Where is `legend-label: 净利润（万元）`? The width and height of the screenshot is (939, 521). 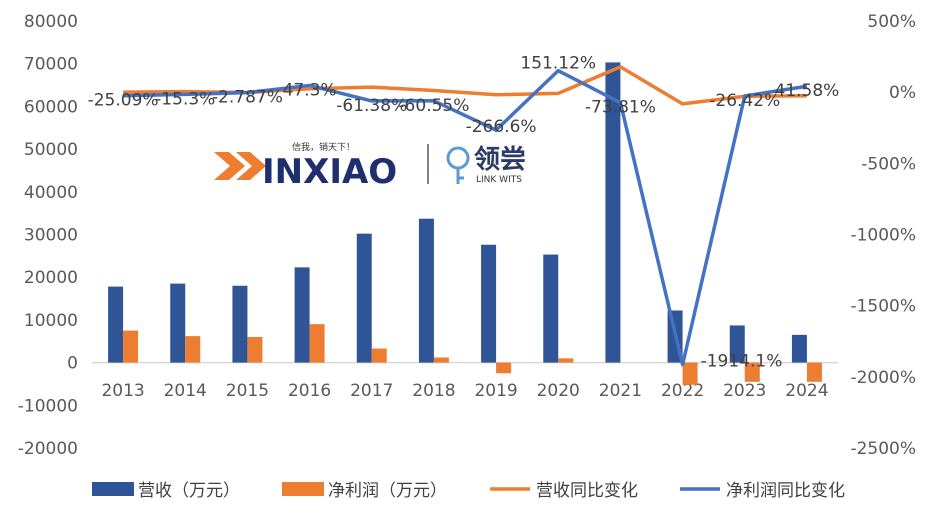 legend-label: 净利润（万元） is located at coordinates (387, 491).